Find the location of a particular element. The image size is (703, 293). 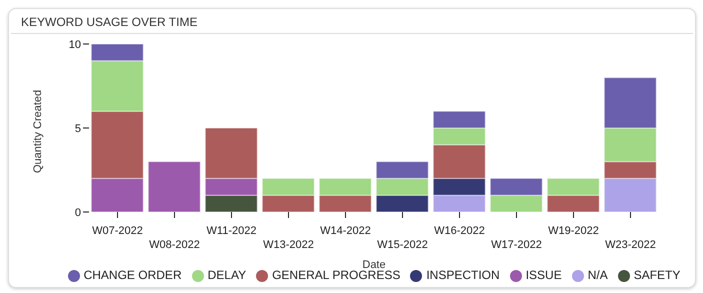

x-tick-label: W16-2022 is located at coordinates (459, 231).